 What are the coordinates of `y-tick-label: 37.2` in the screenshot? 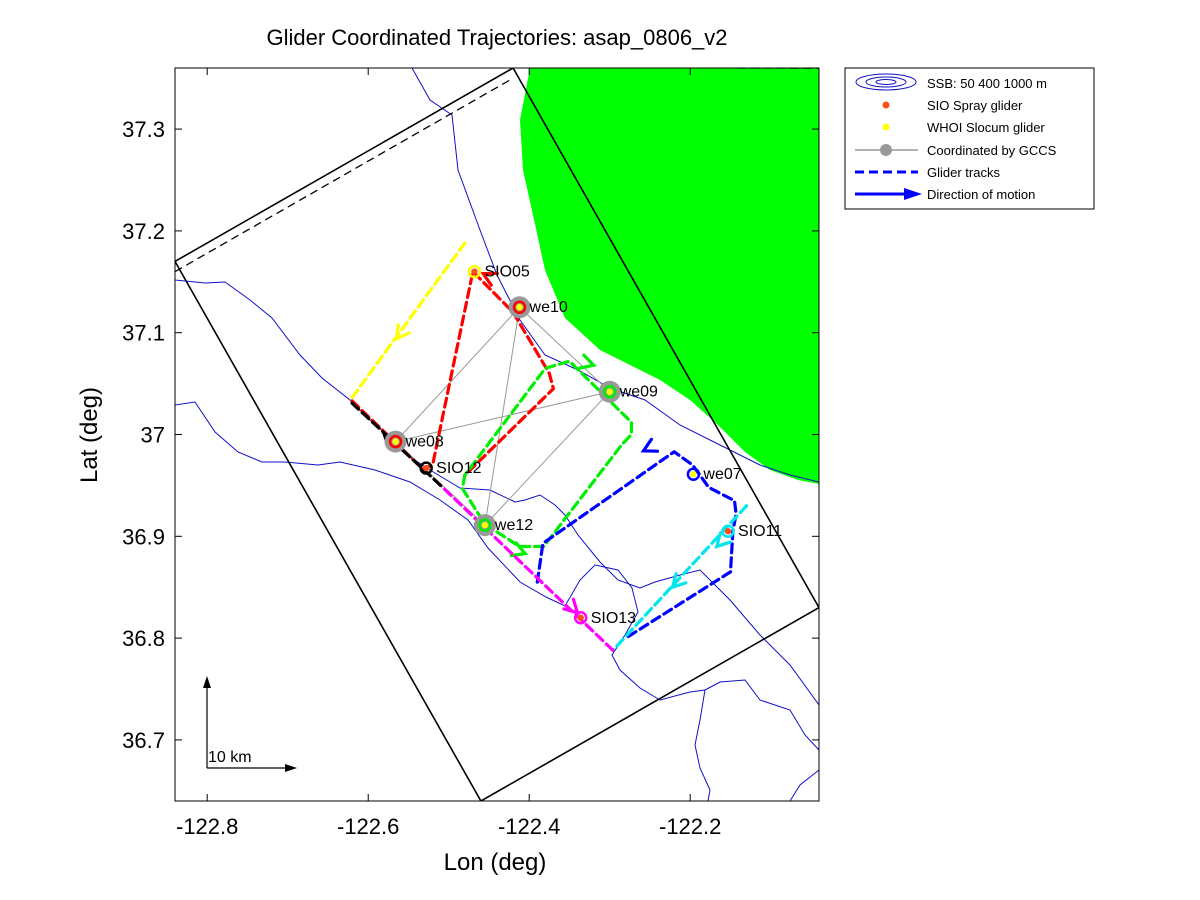 It's located at (143, 231).